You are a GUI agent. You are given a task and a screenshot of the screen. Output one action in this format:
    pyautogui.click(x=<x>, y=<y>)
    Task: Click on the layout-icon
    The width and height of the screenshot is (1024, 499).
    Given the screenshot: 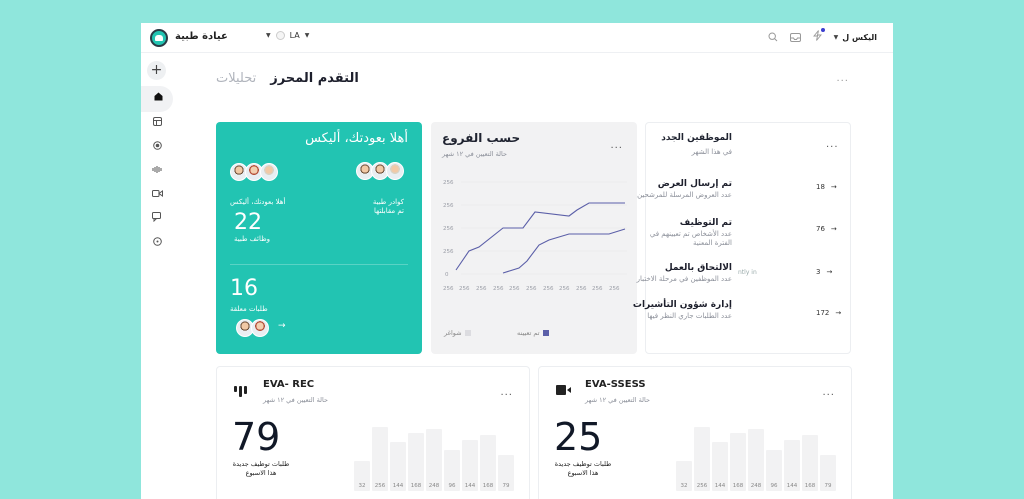 What is the action you would take?
    pyautogui.click(x=157, y=121)
    